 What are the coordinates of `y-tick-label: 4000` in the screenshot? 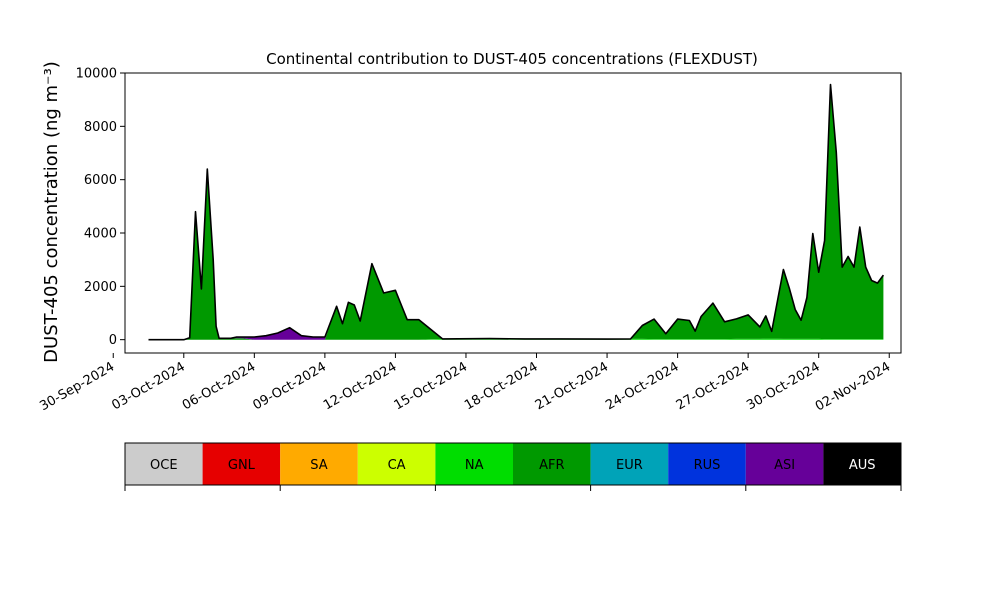 It's located at (100, 234).